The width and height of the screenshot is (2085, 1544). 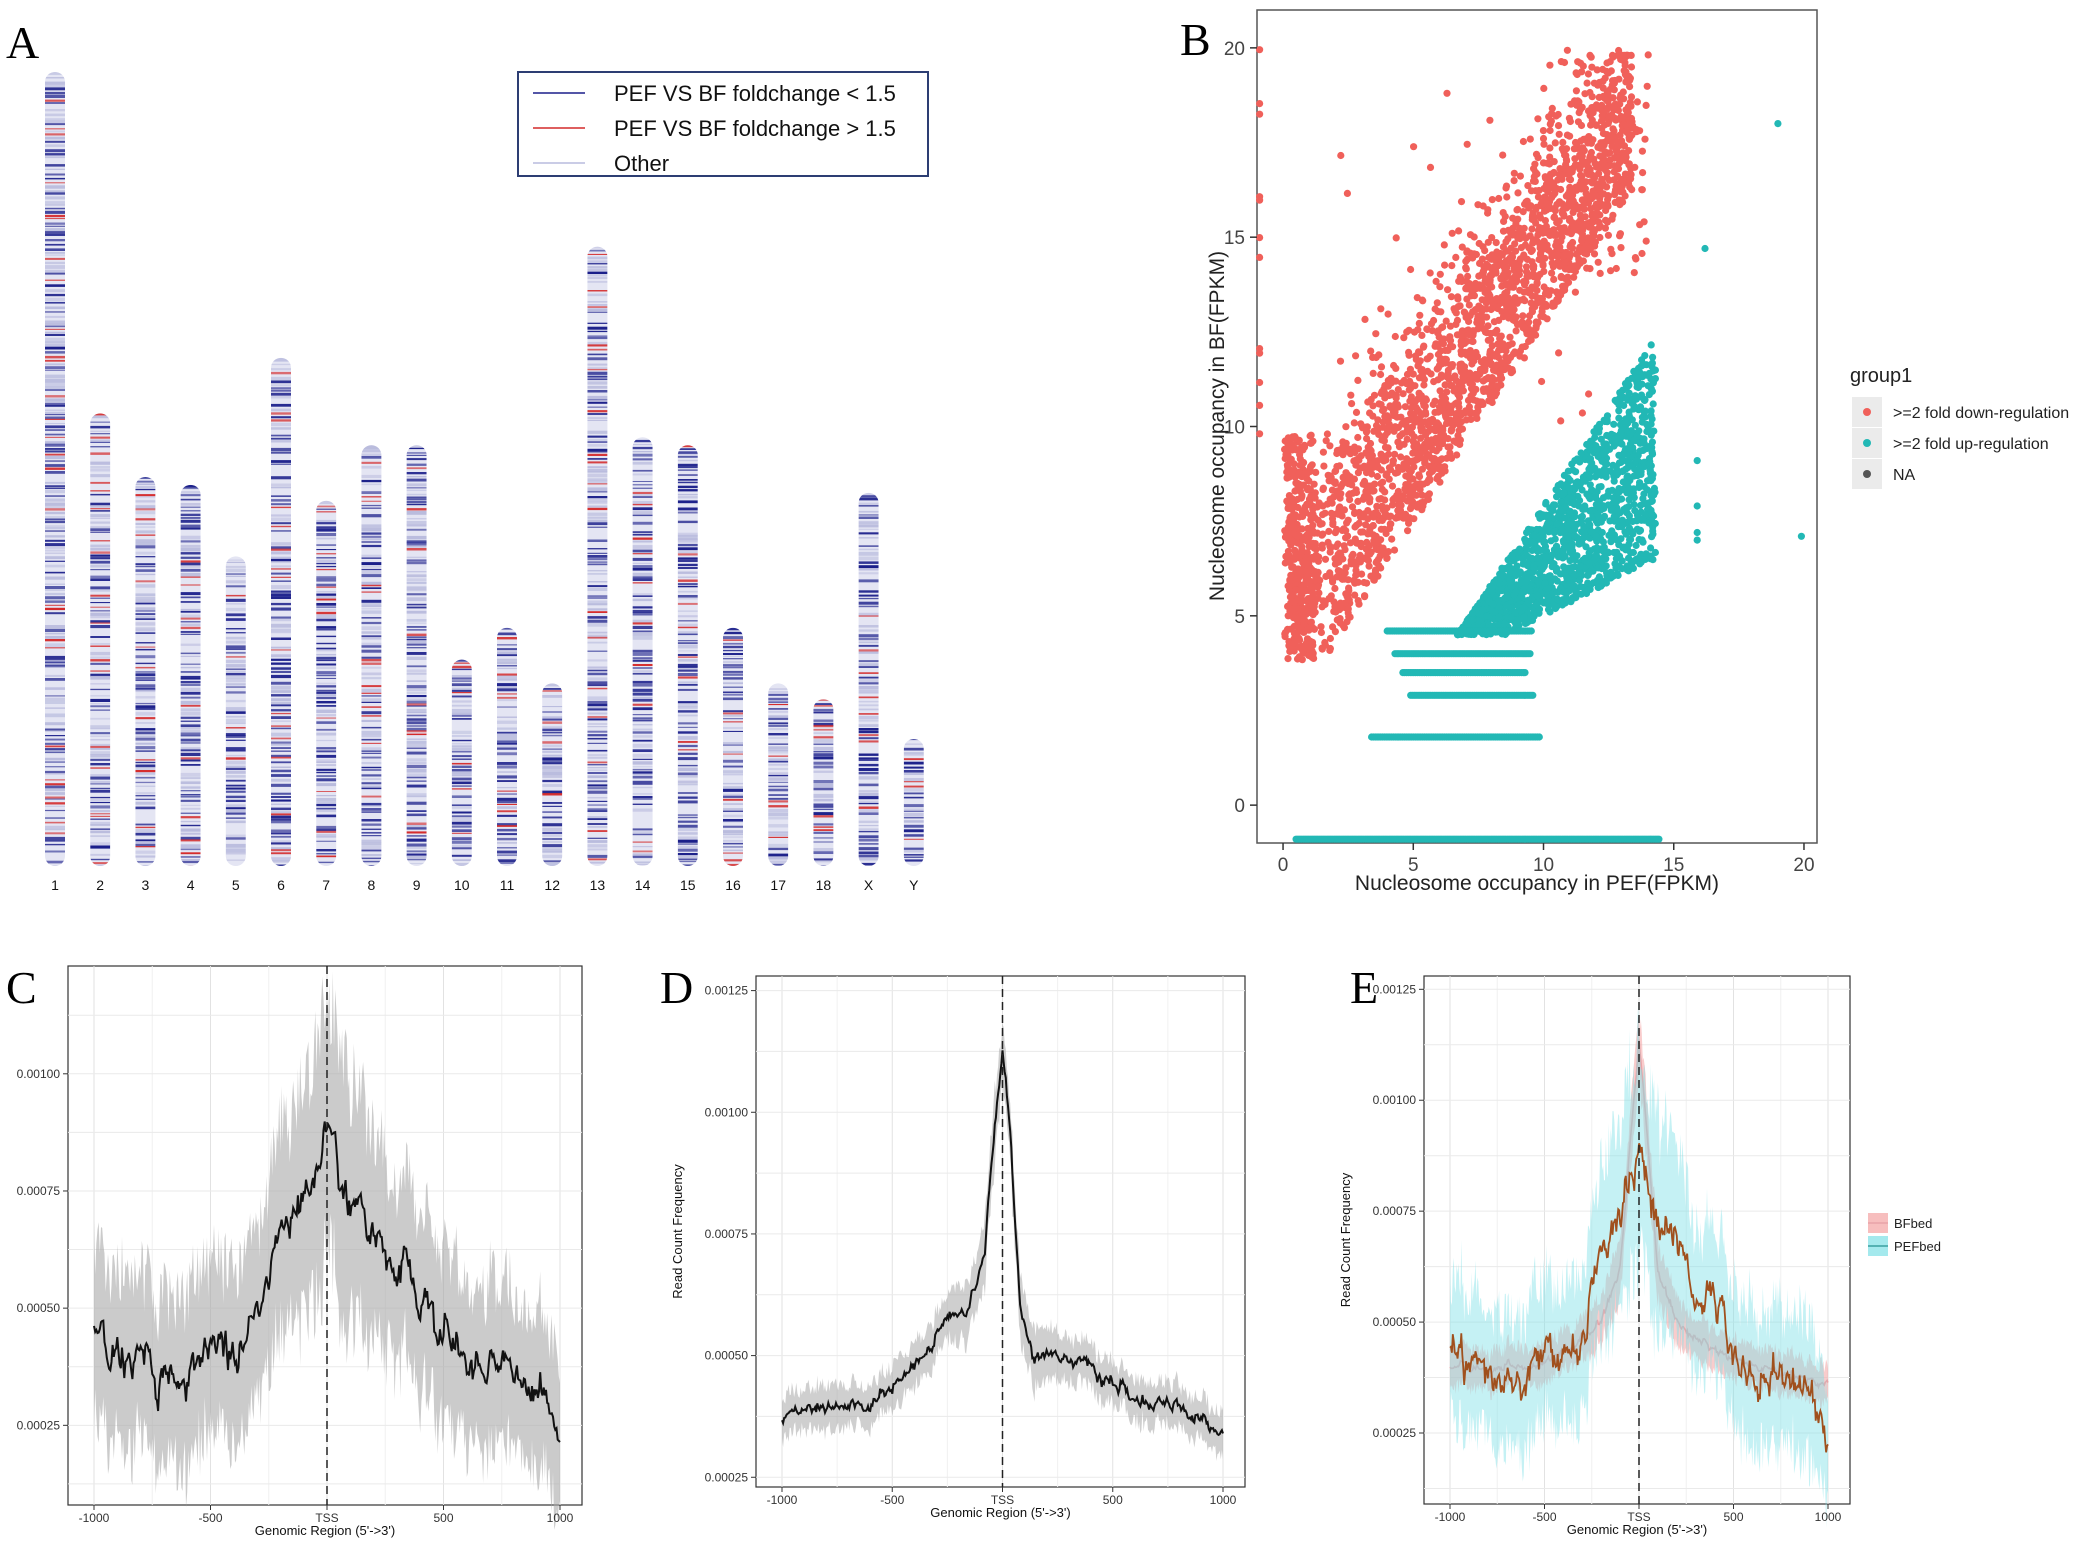 What do you see at coordinates (1395, 1211) in the screenshot?
I see `profile-y-tick-label: 0.00075` at bounding box center [1395, 1211].